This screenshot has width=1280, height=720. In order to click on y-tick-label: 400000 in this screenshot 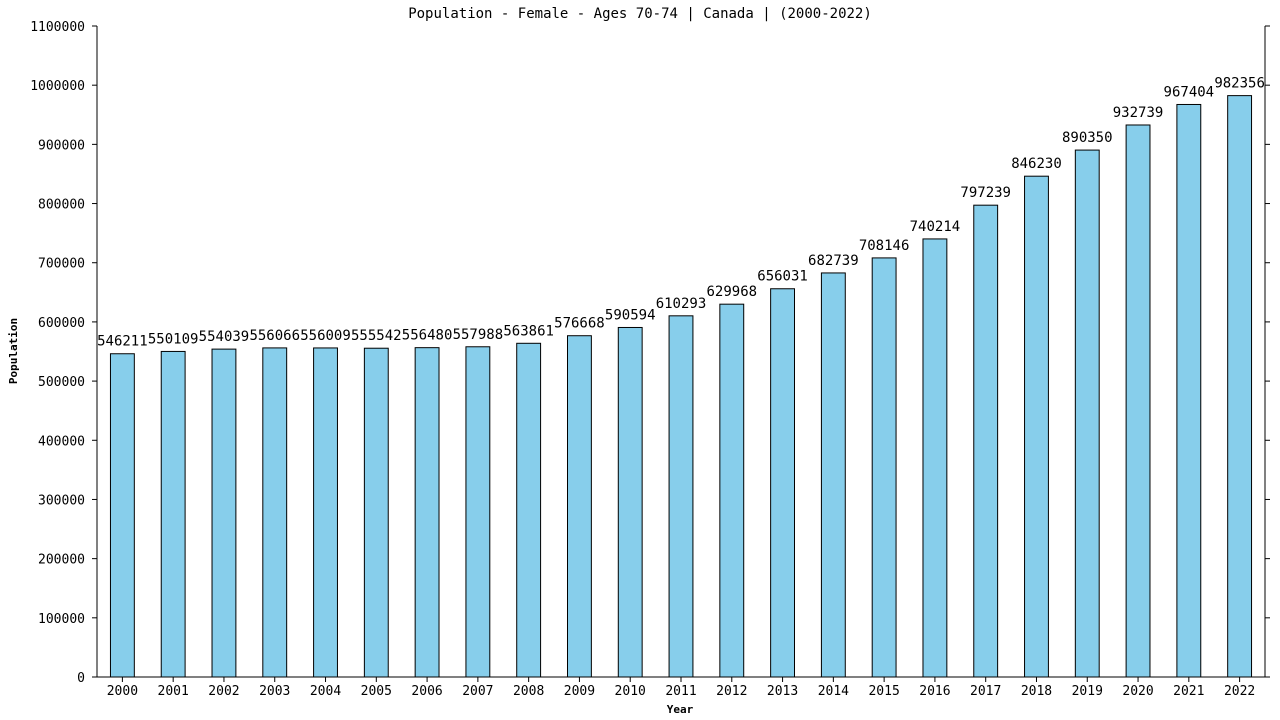, I will do `click(61, 441)`.